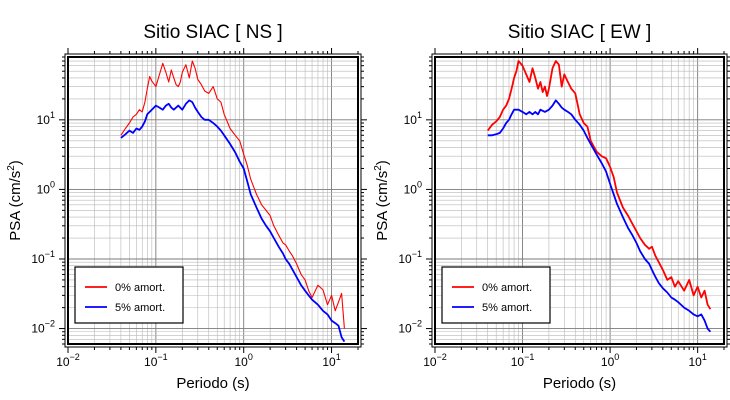 This screenshot has height=400, width=730. I want to click on chart-title: Sitio SIAC [ NS ], so click(212, 32).